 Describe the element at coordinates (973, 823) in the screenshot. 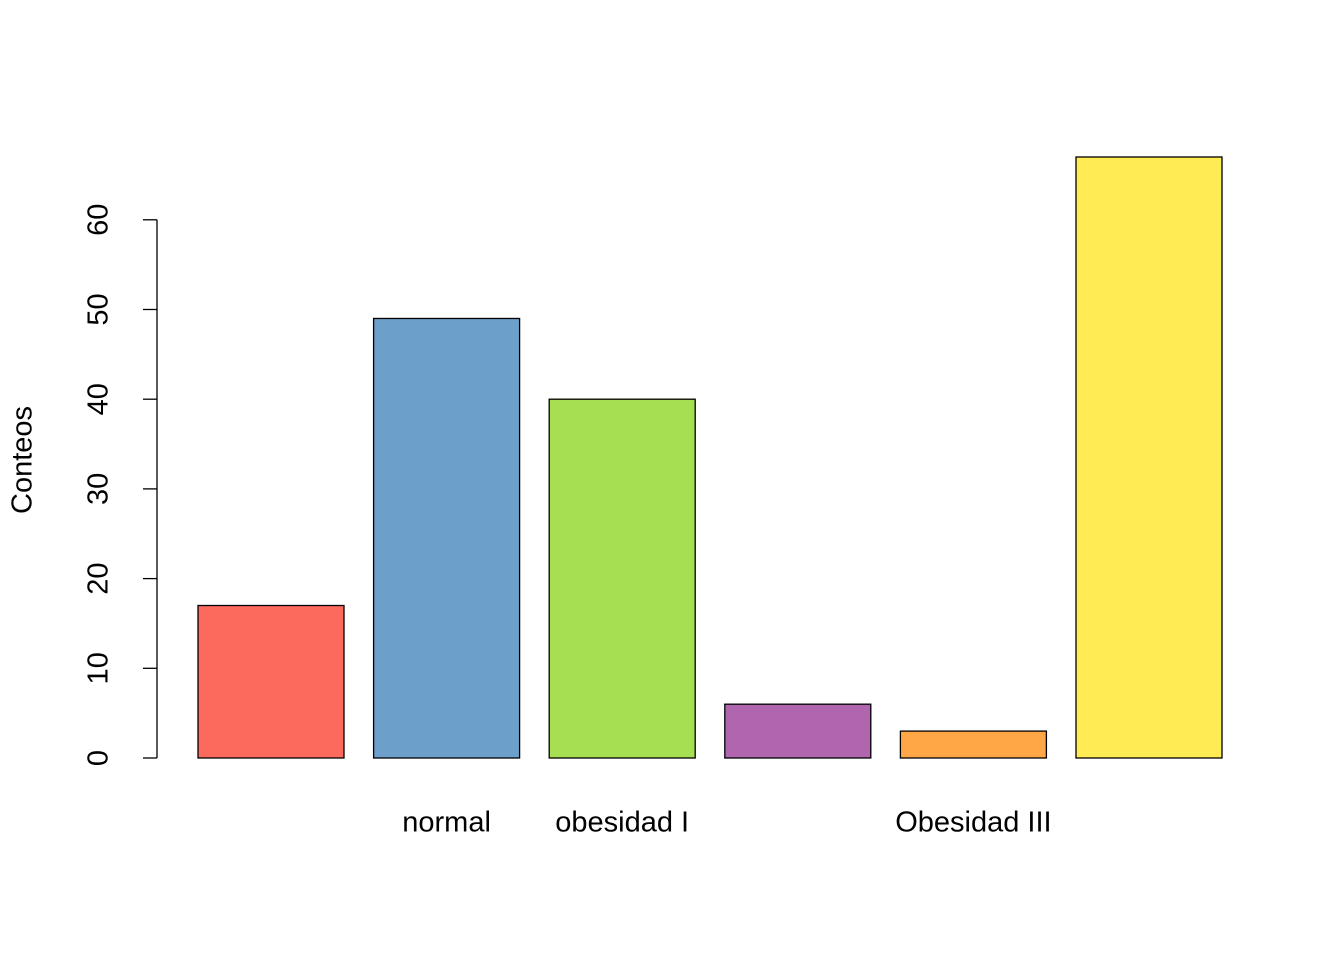

I see `x-tick-label: Obesidad III` at that location.